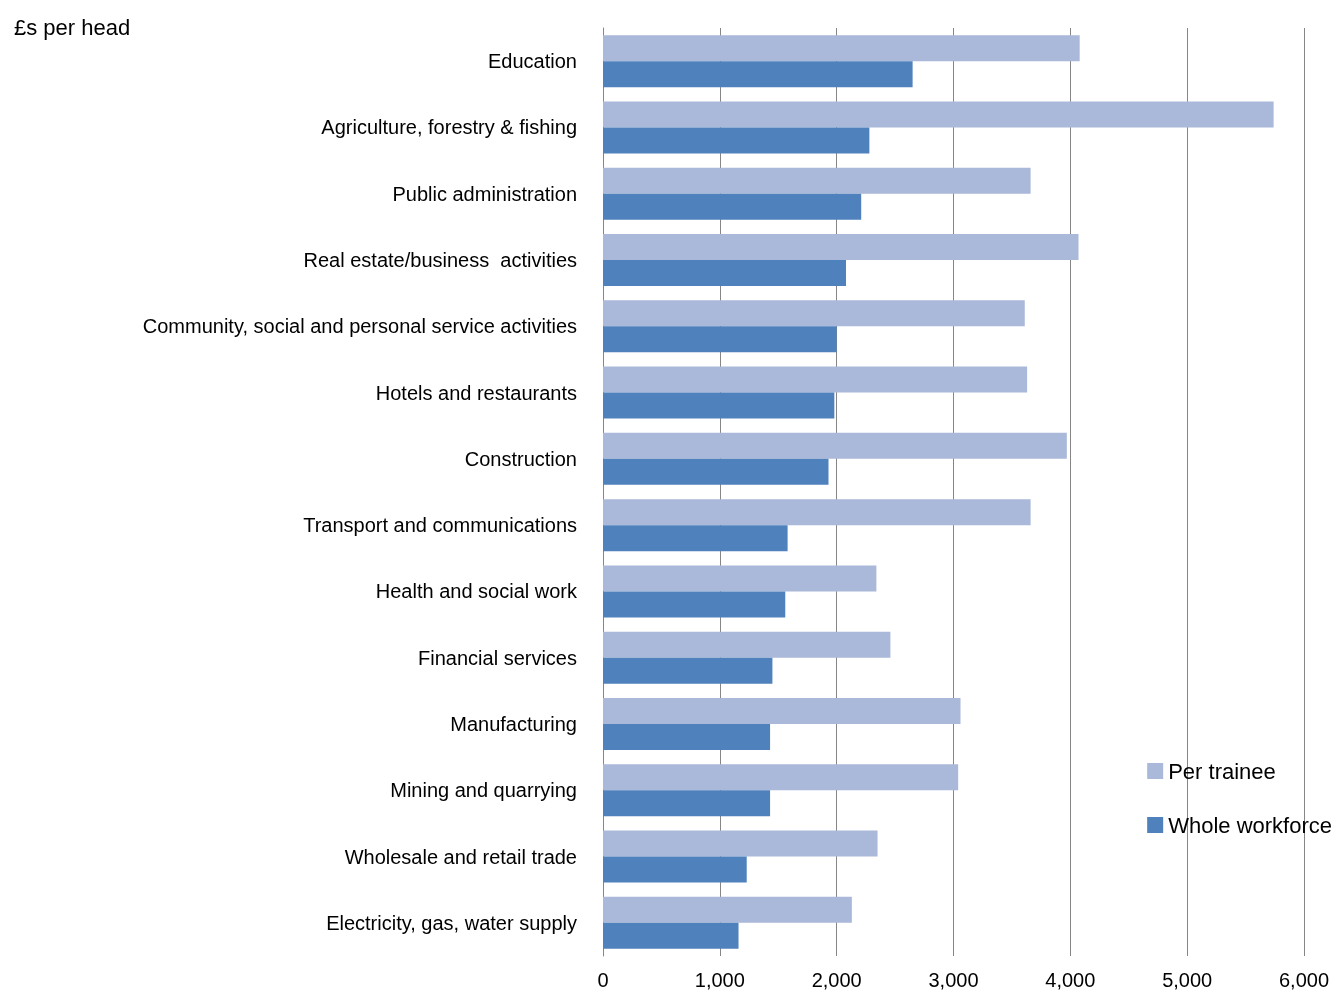 The height and width of the screenshot is (1006, 1339). What do you see at coordinates (1304, 980) in the screenshot?
I see `x-tick-label: 6,000` at bounding box center [1304, 980].